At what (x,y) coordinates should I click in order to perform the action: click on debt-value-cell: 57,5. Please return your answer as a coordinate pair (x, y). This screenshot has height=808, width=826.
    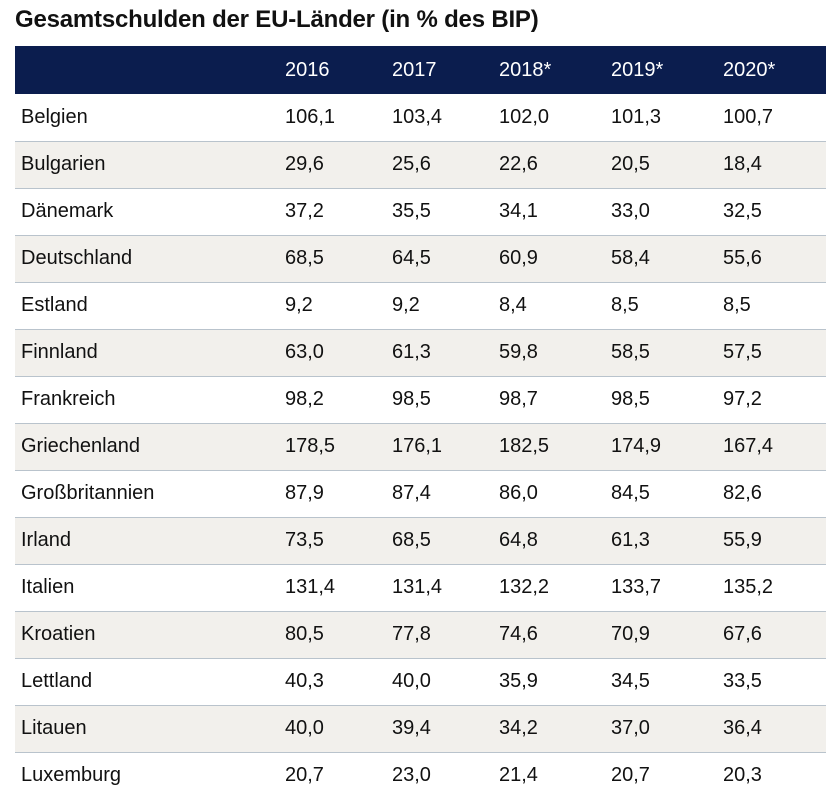
    Looking at the image, I should click on (742, 352).